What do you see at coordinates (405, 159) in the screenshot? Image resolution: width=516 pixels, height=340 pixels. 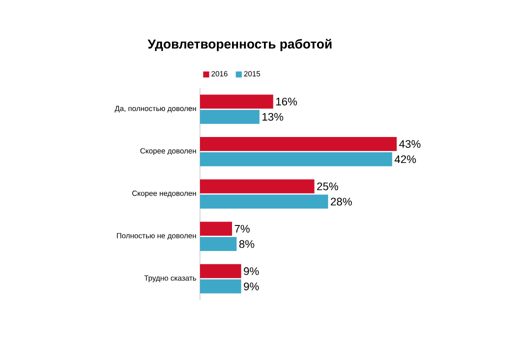 I see `data-label: 42%` at bounding box center [405, 159].